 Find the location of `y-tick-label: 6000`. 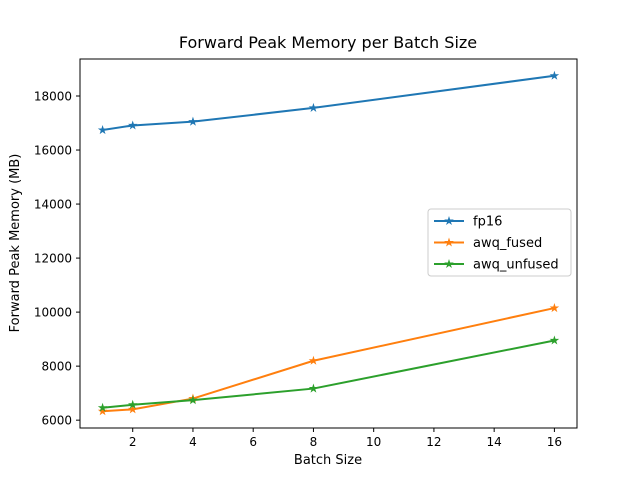

y-tick-label: 6000 is located at coordinates (56, 421).